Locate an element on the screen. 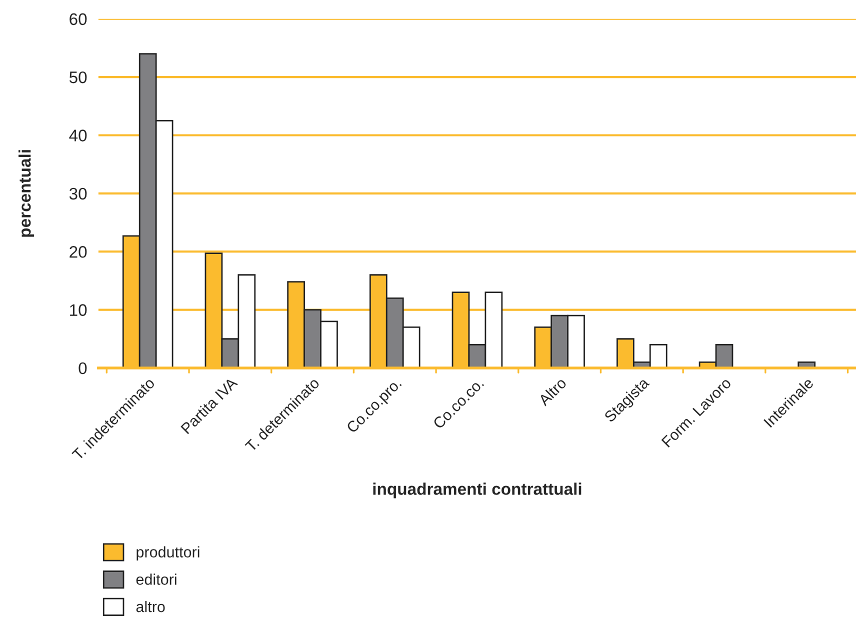 Image resolution: width=856 pixels, height=629 pixels. y-tick-label: 50 is located at coordinates (78, 77).